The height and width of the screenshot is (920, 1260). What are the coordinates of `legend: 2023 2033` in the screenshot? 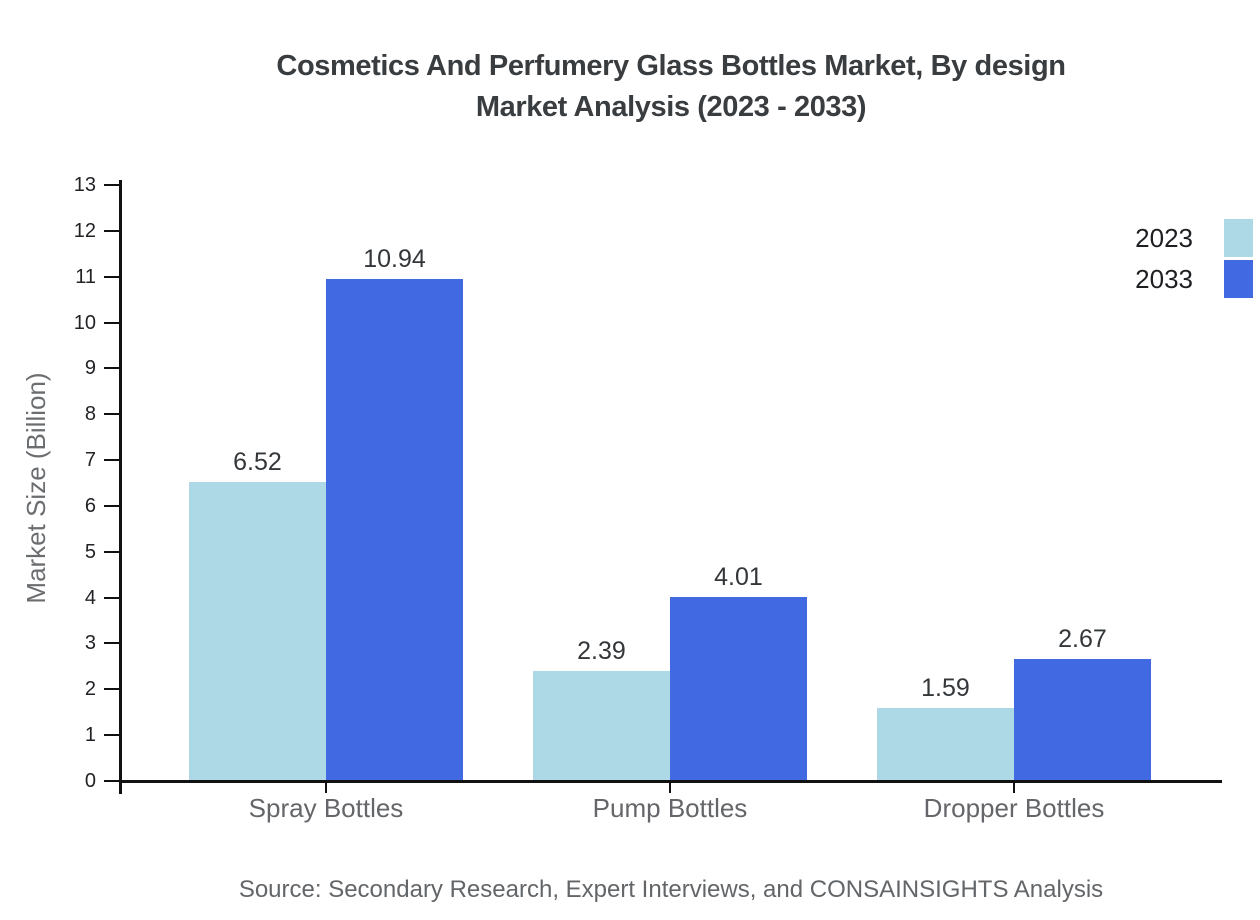 It's located at (1194, 260).